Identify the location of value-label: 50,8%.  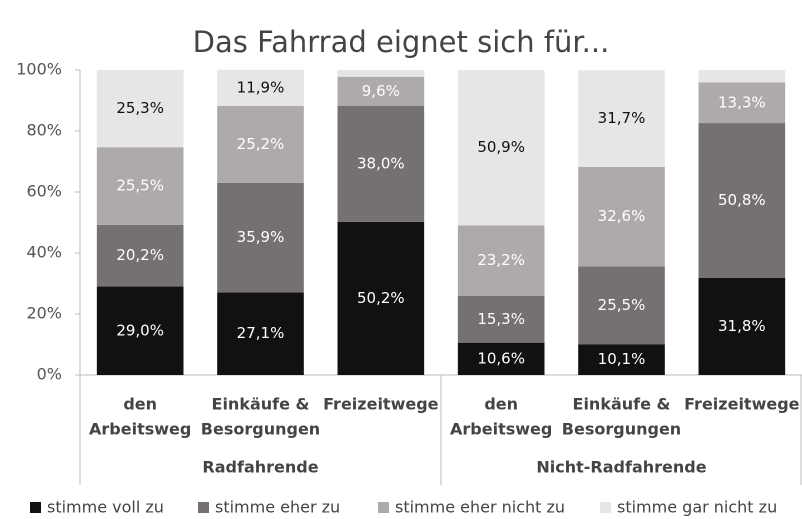
(742, 200).